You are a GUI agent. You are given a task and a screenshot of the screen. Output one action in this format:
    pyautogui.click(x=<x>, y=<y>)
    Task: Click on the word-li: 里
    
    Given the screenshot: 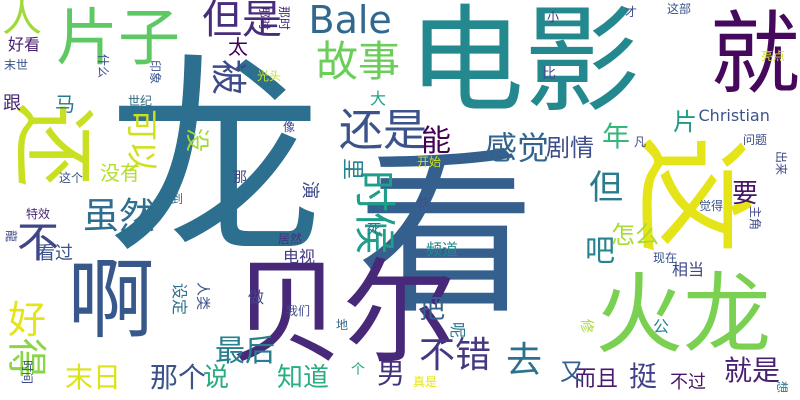 What is the action you would take?
    pyautogui.click(x=352, y=169)
    